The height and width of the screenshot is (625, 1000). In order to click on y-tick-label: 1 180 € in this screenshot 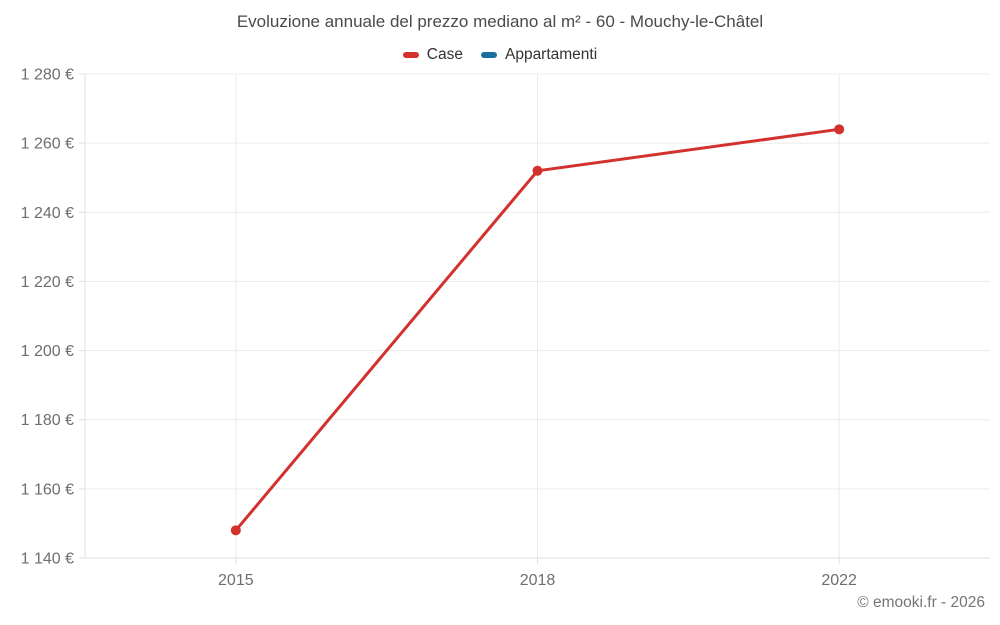, I will do `click(47, 420)`.